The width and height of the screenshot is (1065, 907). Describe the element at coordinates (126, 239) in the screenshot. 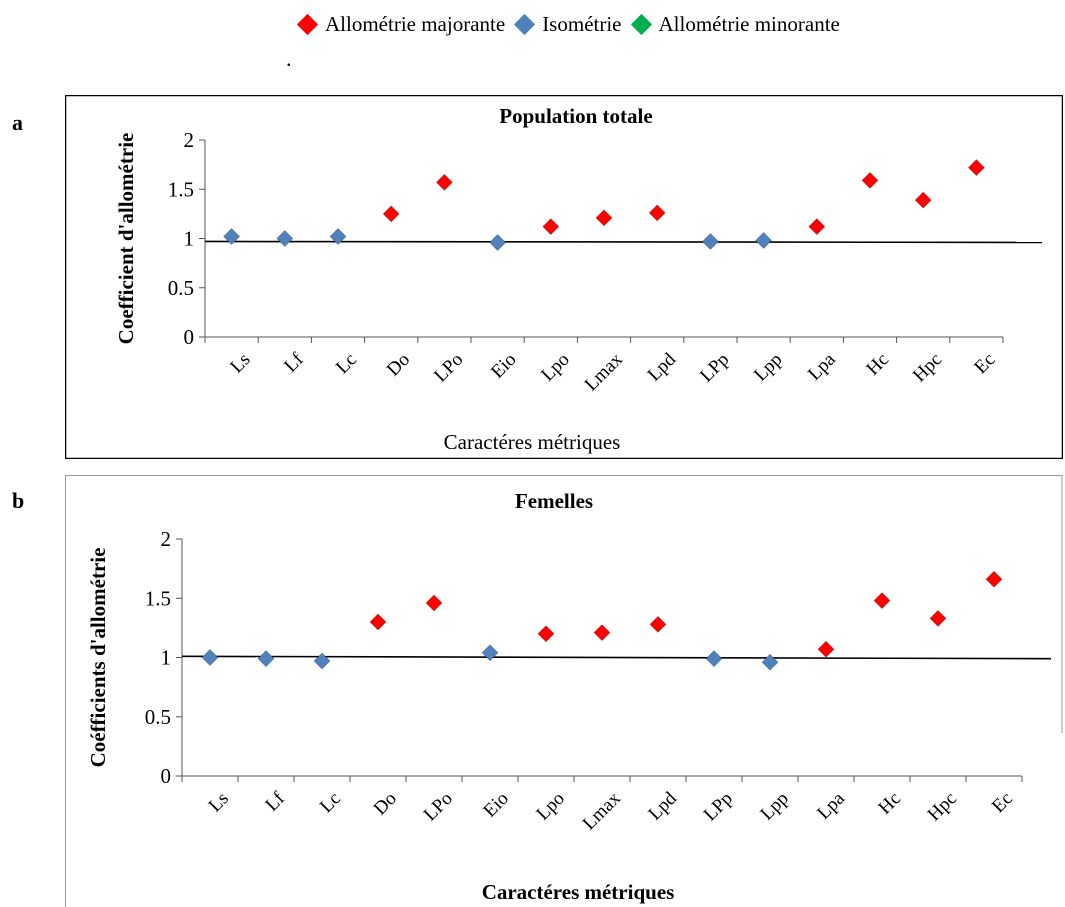

I see `y-axis-title: Coefficient d'allométrie` at that location.